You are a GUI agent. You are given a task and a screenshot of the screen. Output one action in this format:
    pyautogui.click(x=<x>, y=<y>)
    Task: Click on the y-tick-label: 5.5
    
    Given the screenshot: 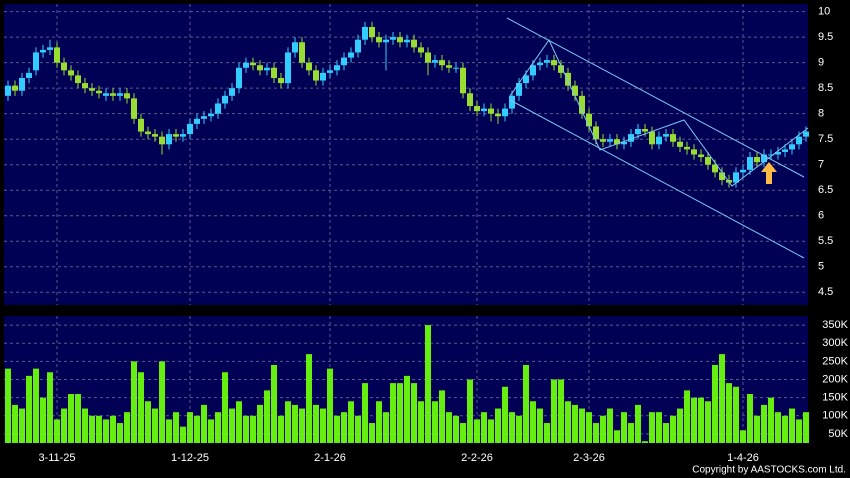 What is the action you would take?
    pyautogui.click(x=825, y=241)
    